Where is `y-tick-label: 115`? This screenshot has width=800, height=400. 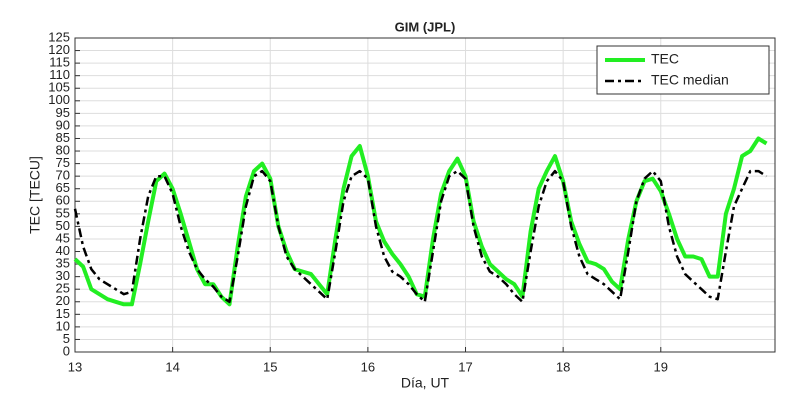 y-tick-label: 115 is located at coordinates (59, 62).